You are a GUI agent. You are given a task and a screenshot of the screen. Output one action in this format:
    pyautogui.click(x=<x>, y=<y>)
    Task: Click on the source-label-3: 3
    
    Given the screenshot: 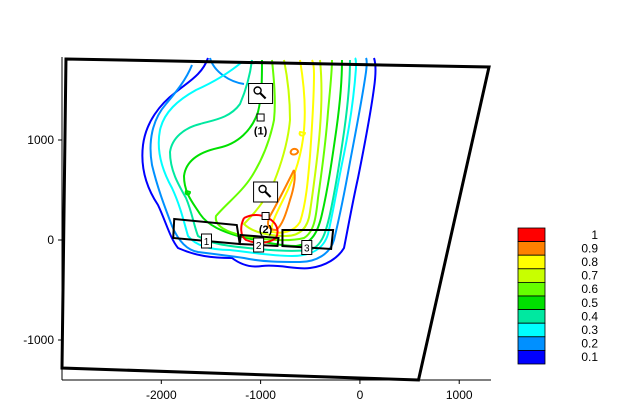 What is the action you would take?
    pyautogui.click(x=307, y=247)
    